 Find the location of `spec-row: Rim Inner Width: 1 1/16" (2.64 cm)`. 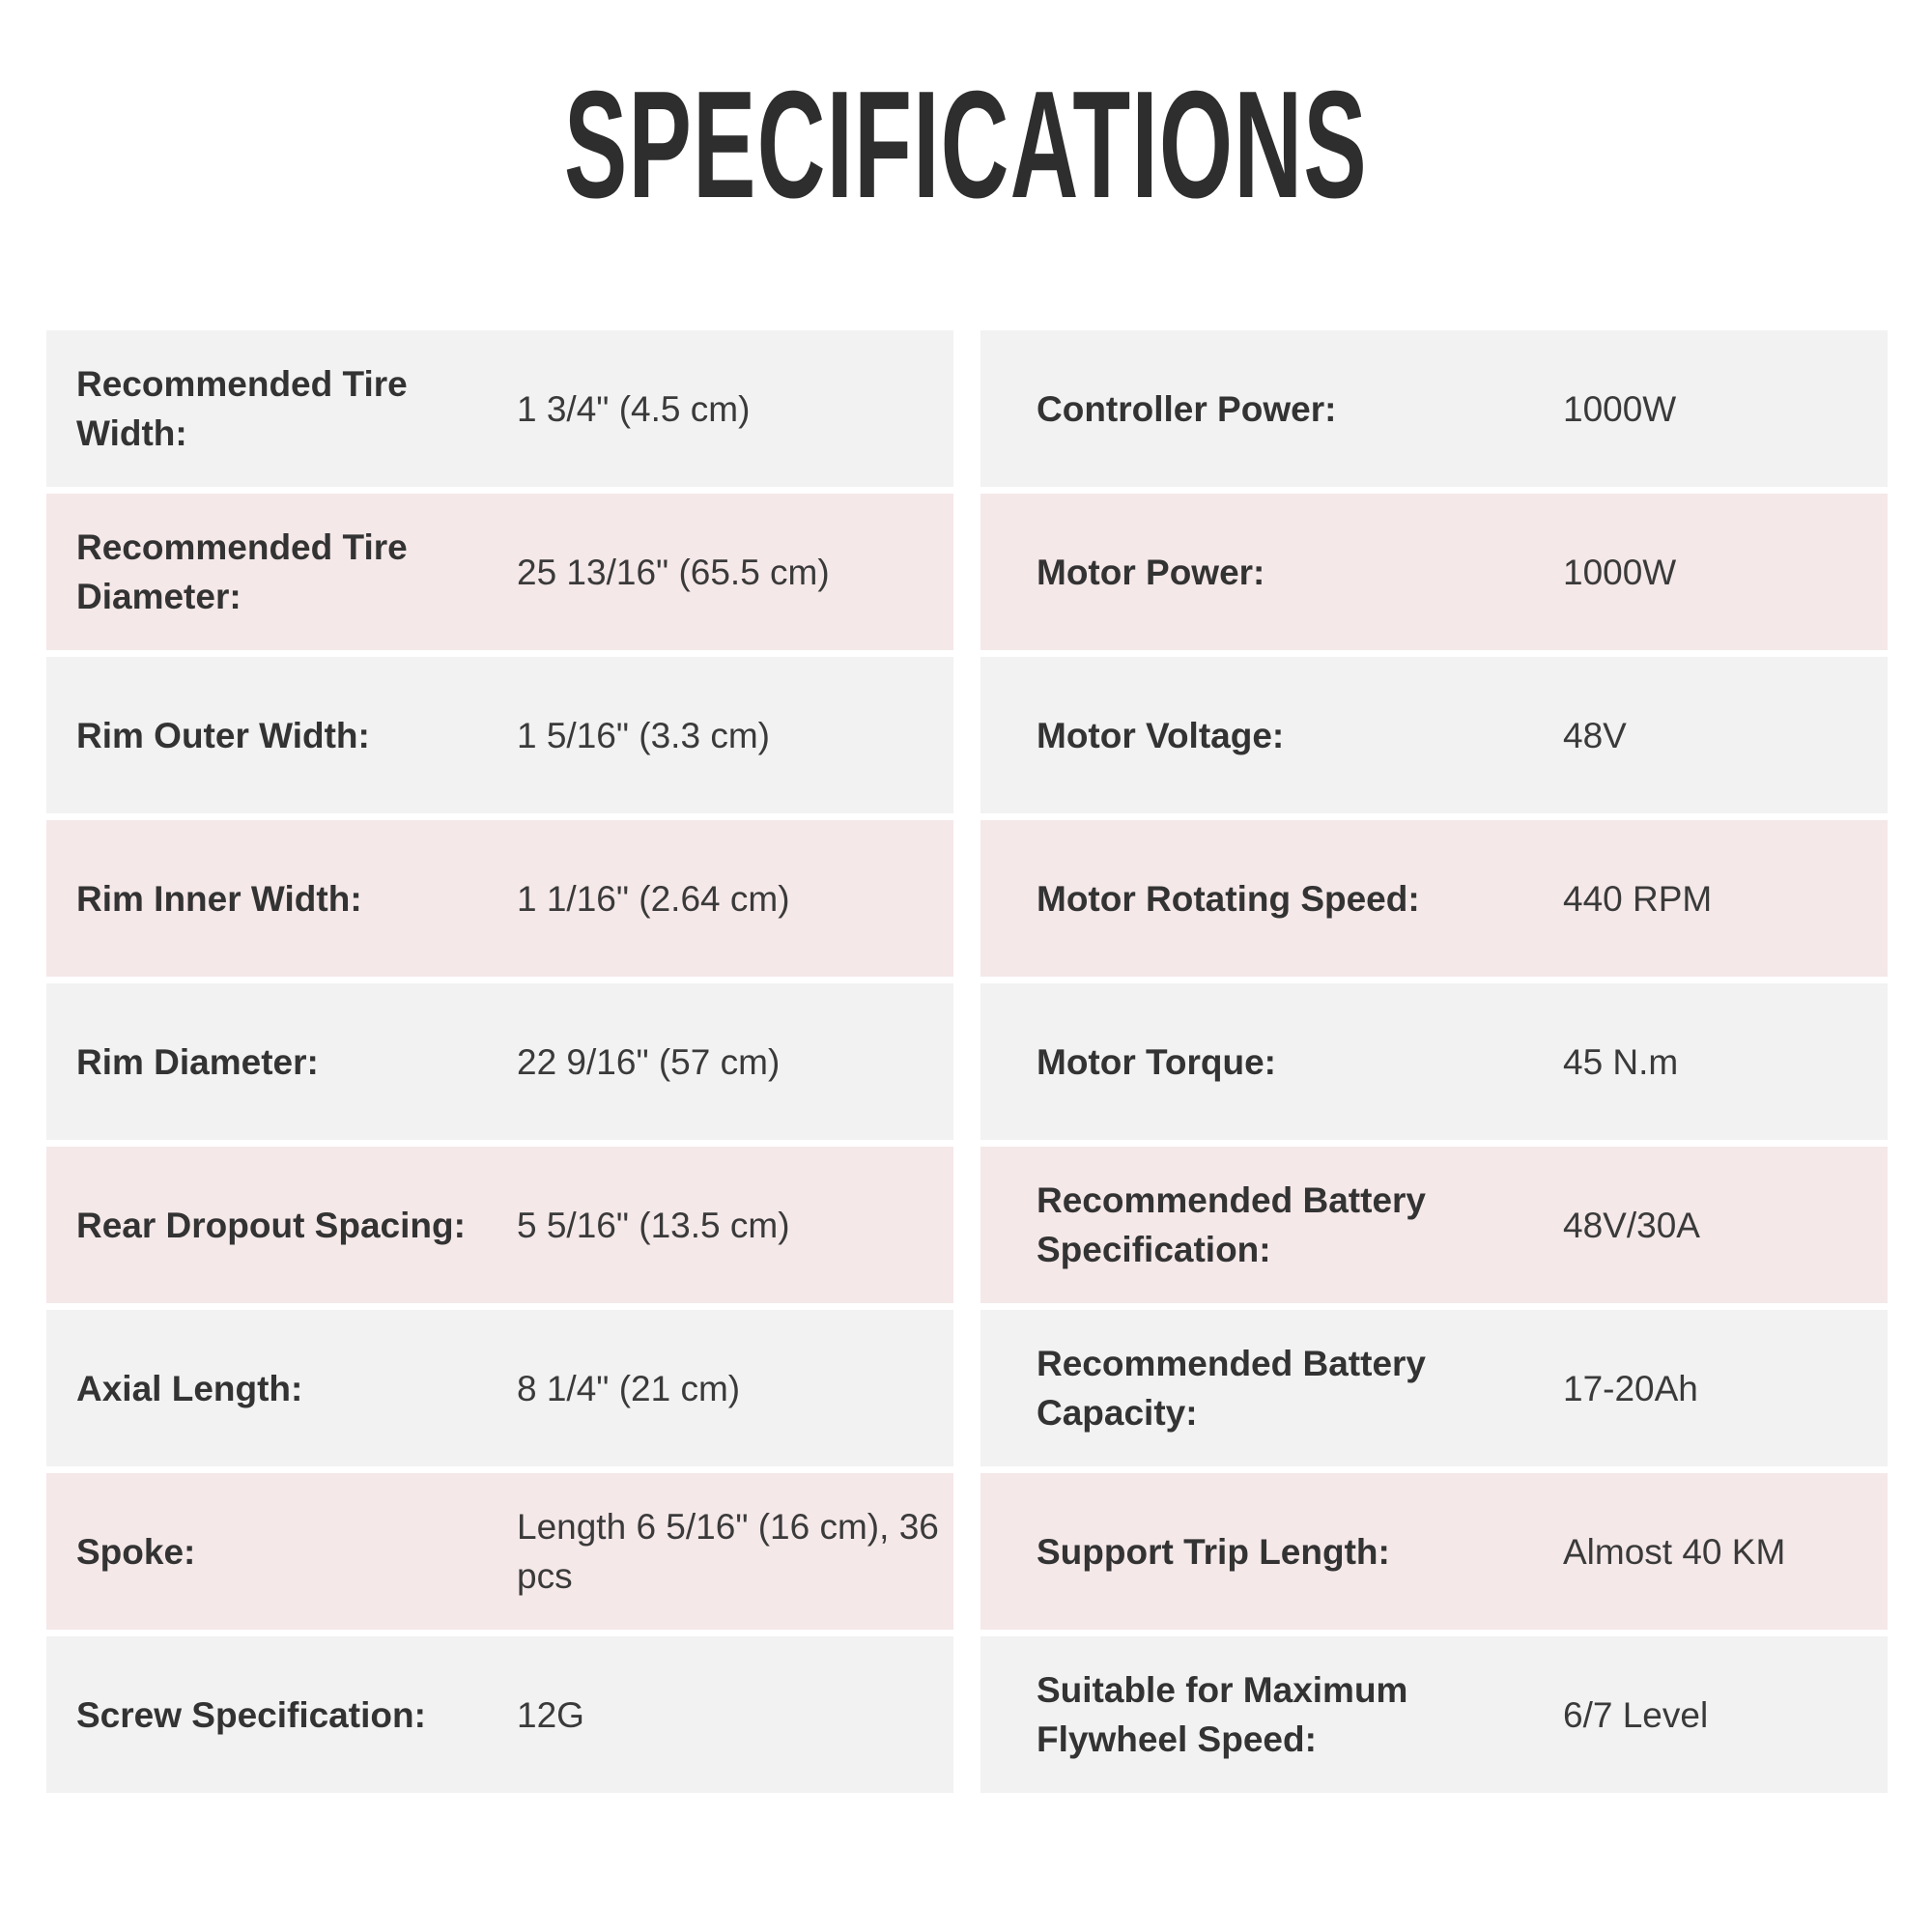

spec-row: Rim Inner Width: 1 1/16" (2.64 cm) is located at coordinates (499, 898).